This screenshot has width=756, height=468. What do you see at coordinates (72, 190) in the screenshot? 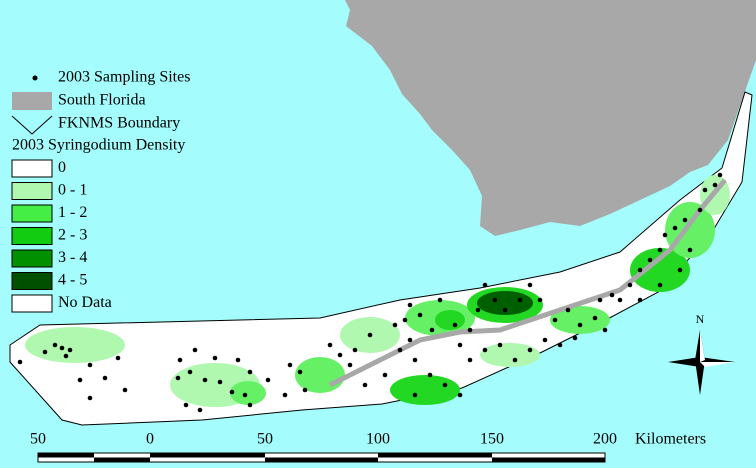
I see `legend-label: 0 - 1` at bounding box center [72, 190].